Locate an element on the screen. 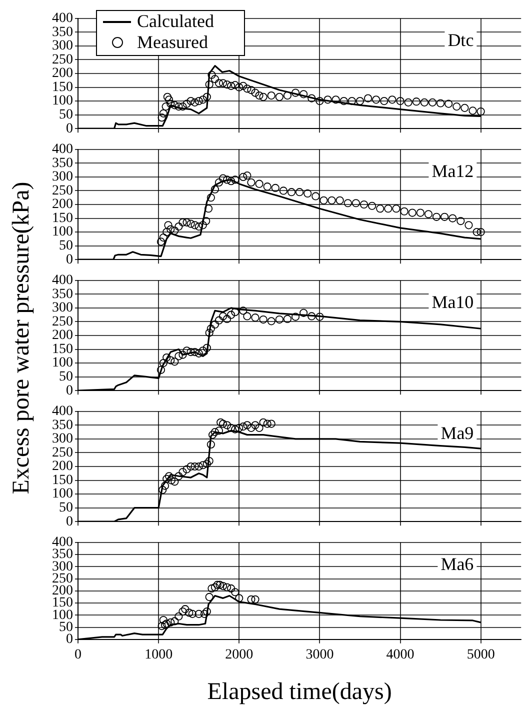 Image resolution: width=526 pixels, height=728 pixels. y-tick-label: 400 is located at coordinates (62, 150).